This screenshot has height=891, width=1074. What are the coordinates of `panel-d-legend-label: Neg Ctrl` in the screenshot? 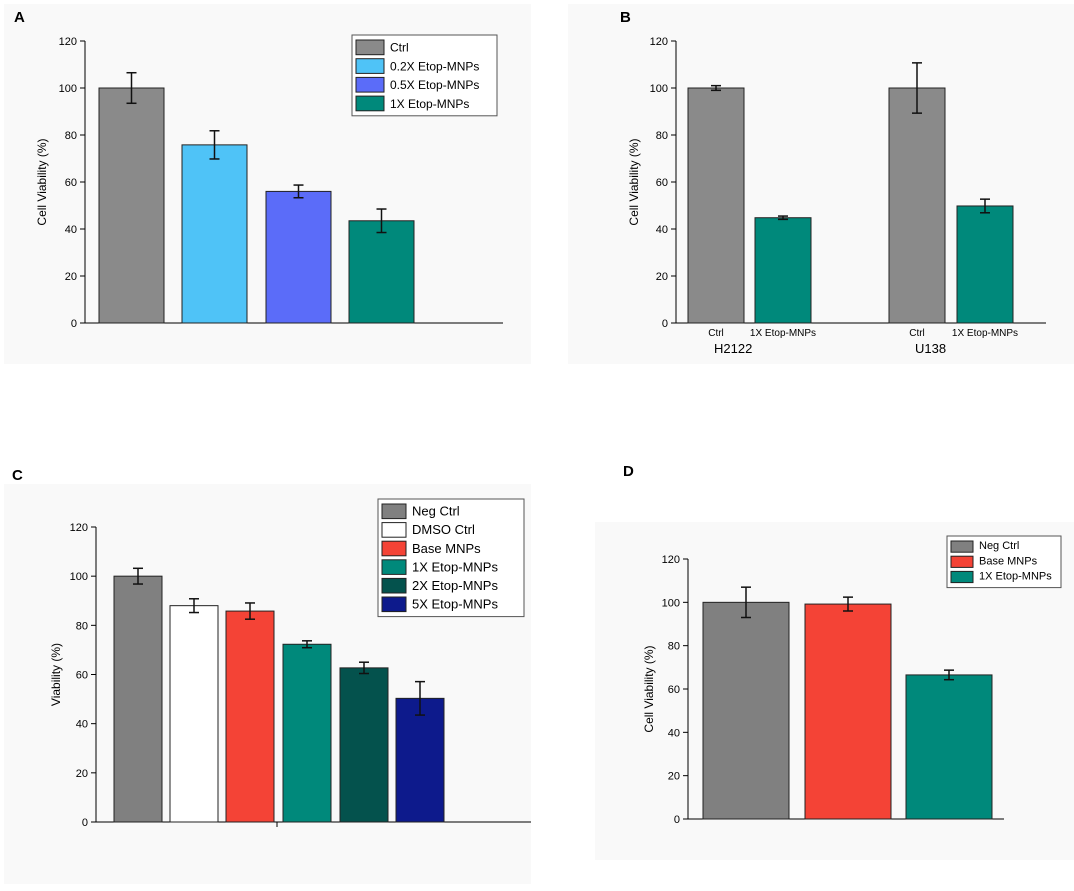 It's located at (999, 546).